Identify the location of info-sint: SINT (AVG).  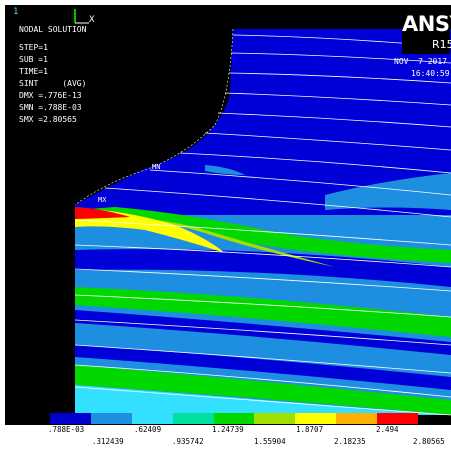
(53, 83).